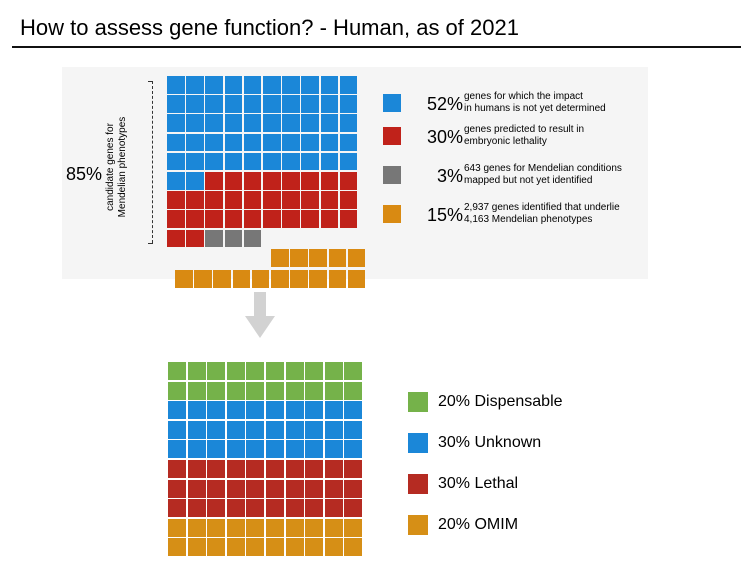  Describe the element at coordinates (500, 401) in the screenshot. I see `legend-label: 20% Dispensable` at that location.